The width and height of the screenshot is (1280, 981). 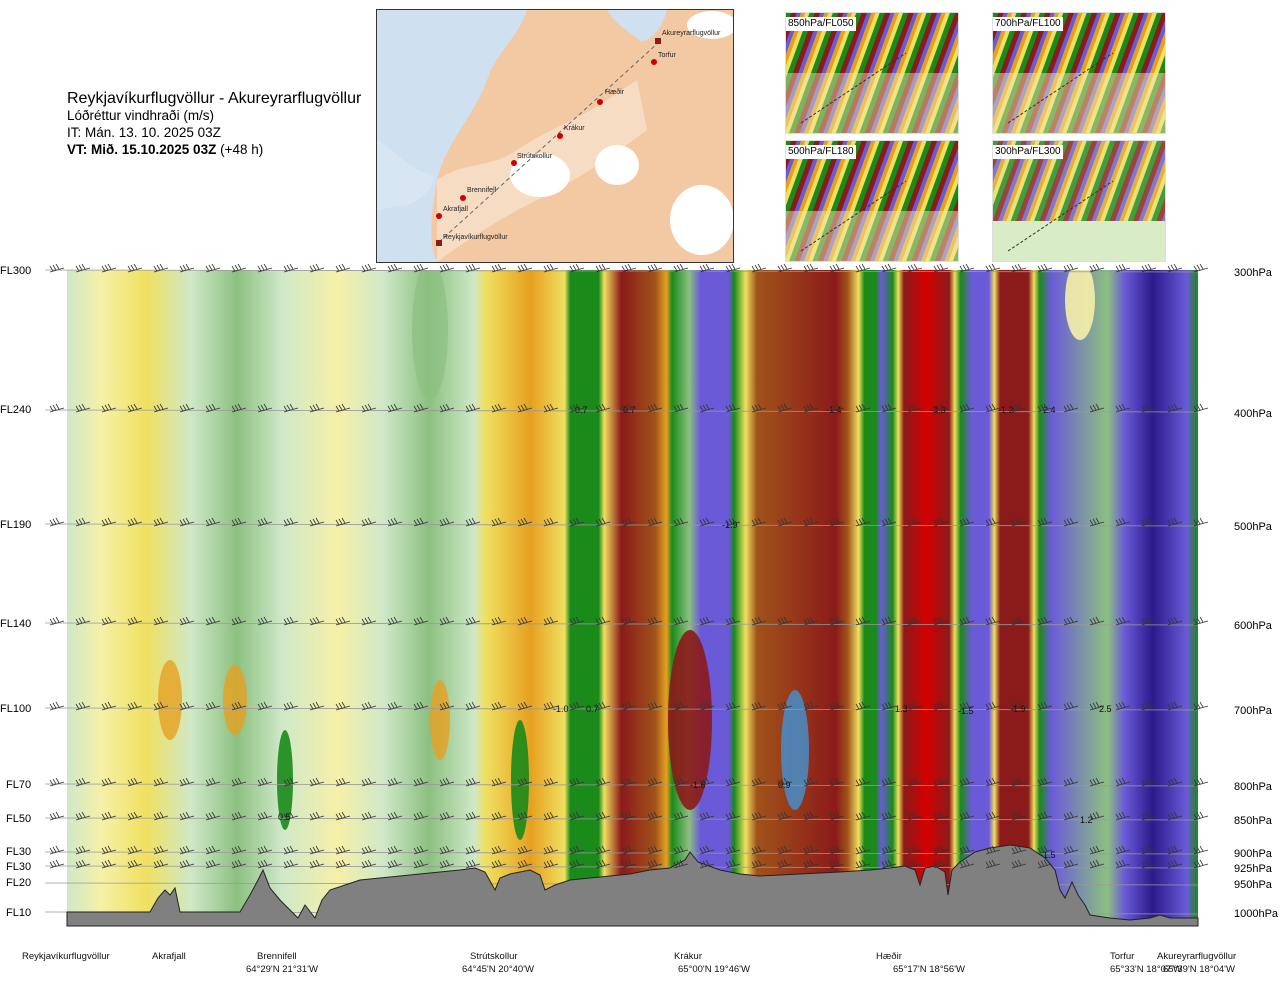 I want to click on station-coord: 65°39'N 18°04'W, so click(x=1199, y=969).